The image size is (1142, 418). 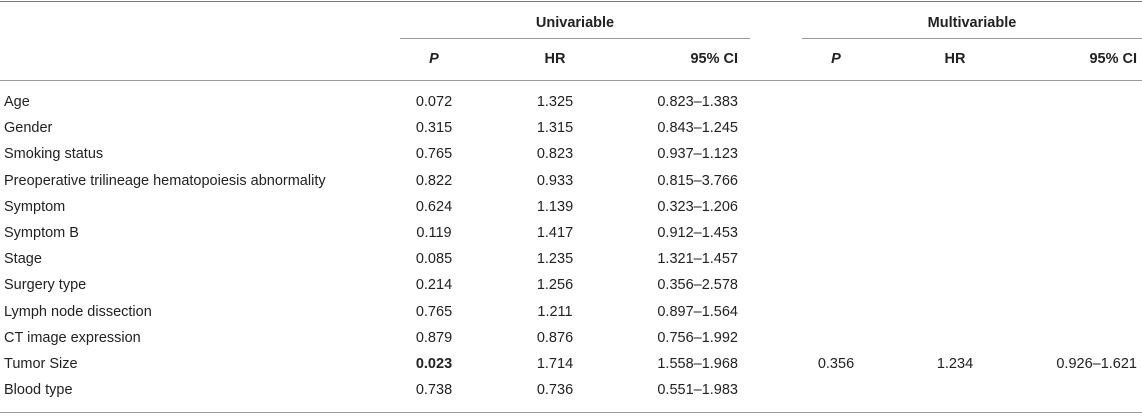 What do you see at coordinates (697, 364) in the screenshot?
I see `uni-ci-value: 1.558–1.968` at bounding box center [697, 364].